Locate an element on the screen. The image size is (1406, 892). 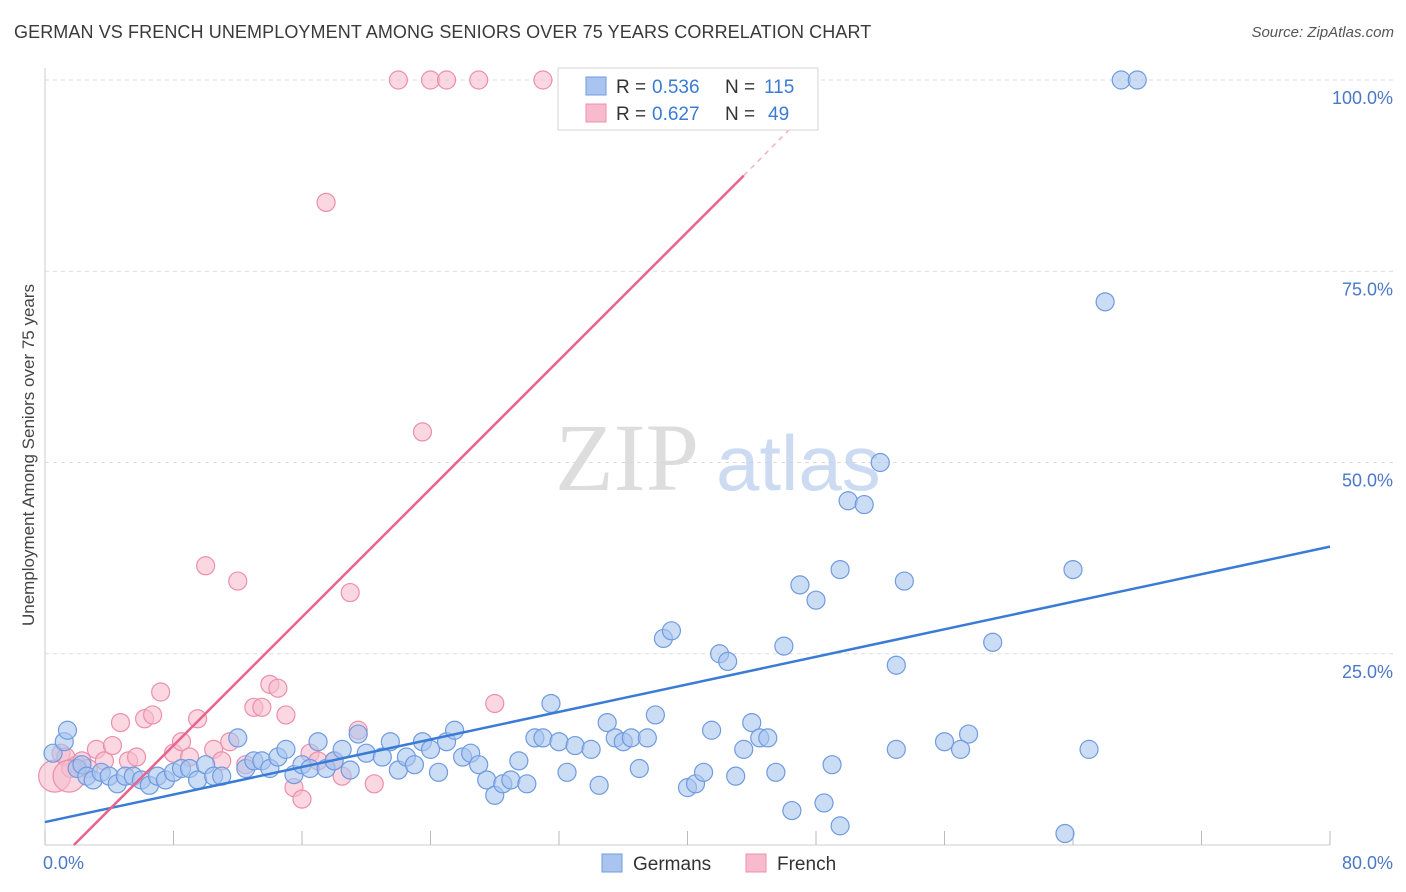
y-axis-label: Unemployment Among Seniors over 75 years is located at coordinates (28, 455).